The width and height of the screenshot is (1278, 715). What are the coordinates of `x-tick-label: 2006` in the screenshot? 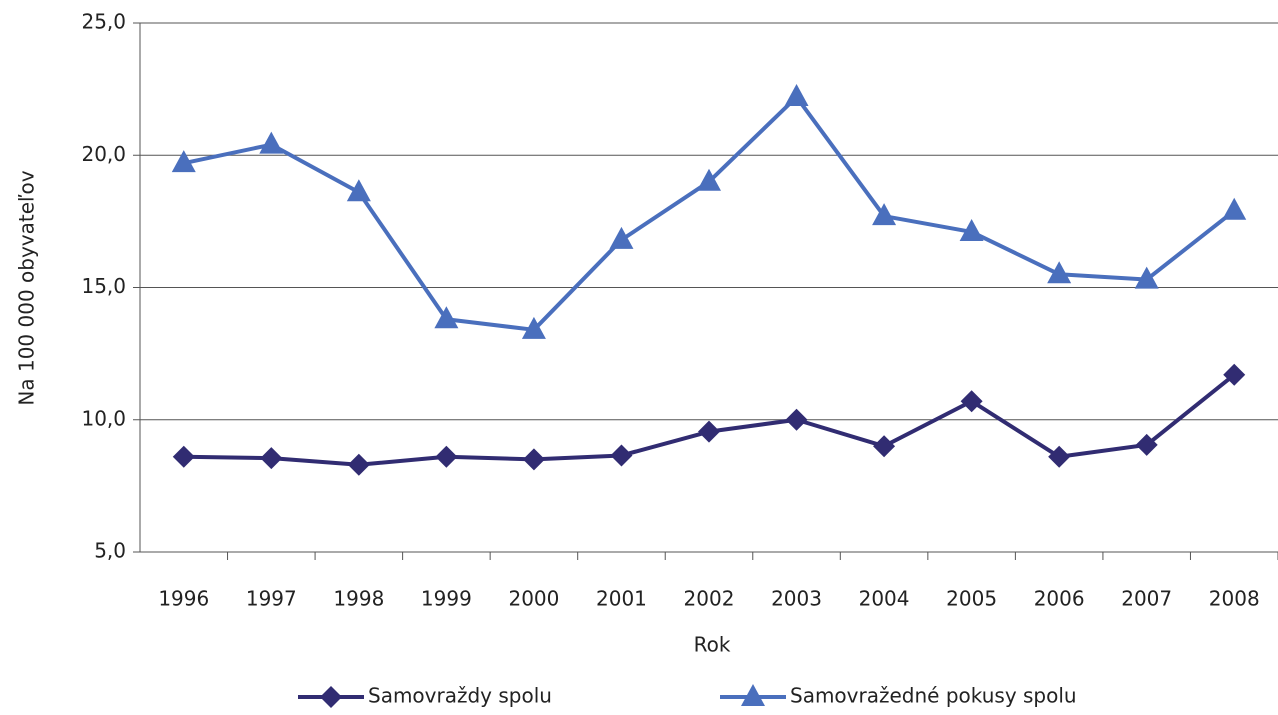 It's located at (1059, 599).